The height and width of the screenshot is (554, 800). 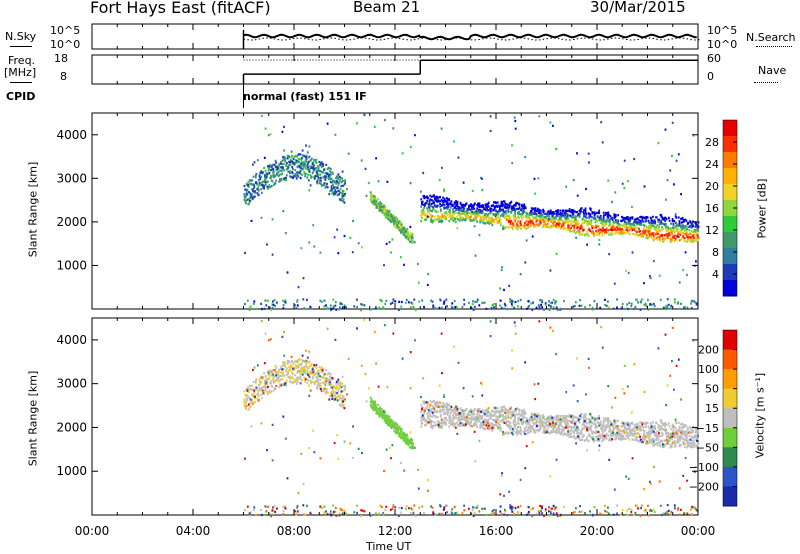 What do you see at coordinates (704, 467) in the screenshot?
I see `velocity-colorbar-tick: −100` at bounding box center [704, 467].